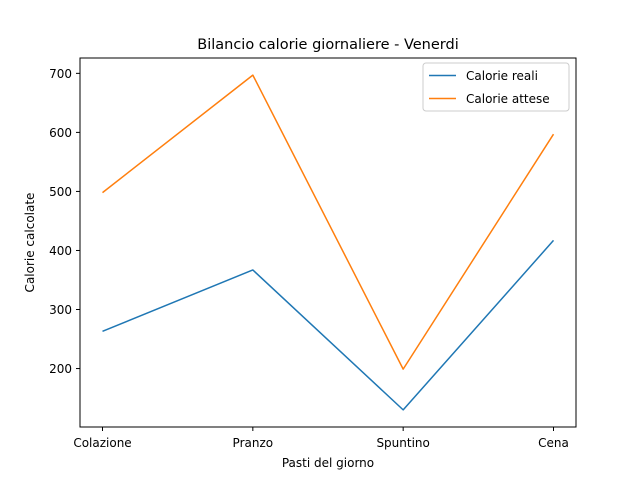 The width and height of the screenshot is (640, 480). I want to click on x-tick-label: Spuntino, so click(402, 443).